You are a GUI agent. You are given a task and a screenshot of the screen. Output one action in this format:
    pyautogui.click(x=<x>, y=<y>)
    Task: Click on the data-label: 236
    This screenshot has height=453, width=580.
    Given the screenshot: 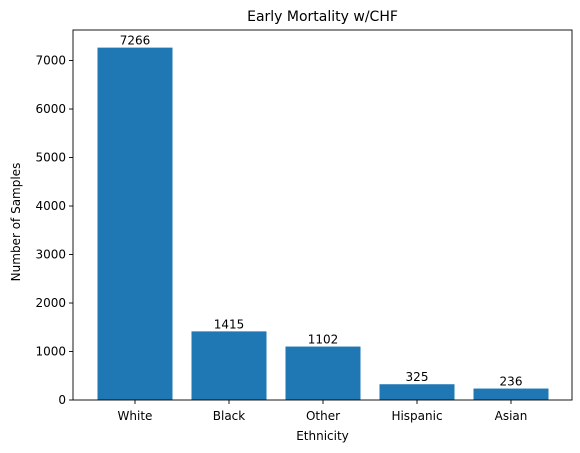 What is the action you would take?
    pyautogui.click(x=511, y=382)
    